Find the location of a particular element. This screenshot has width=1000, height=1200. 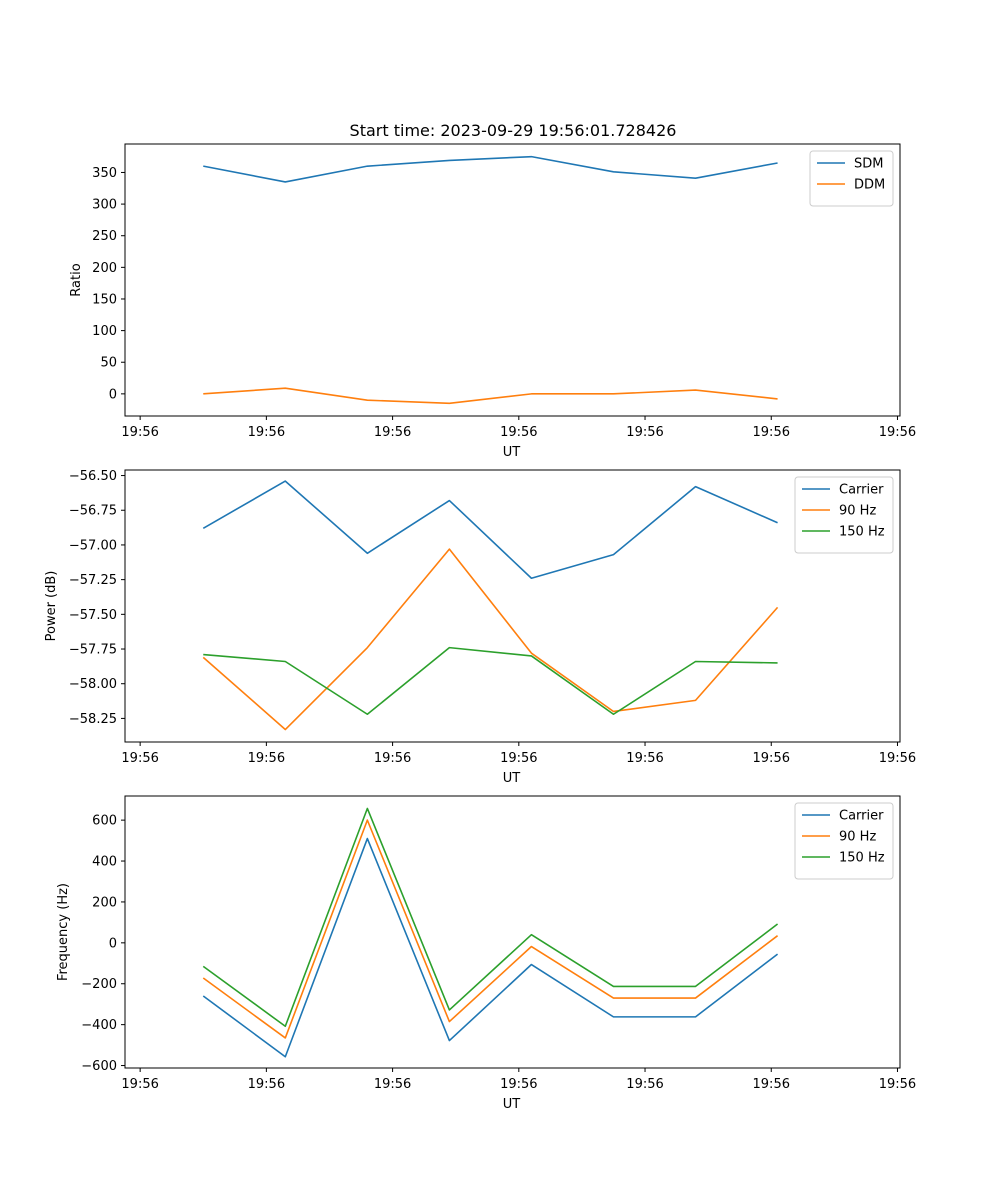

power-legend: Carrier 90 Hz 150 Hz is located at coordinates (844, 515).